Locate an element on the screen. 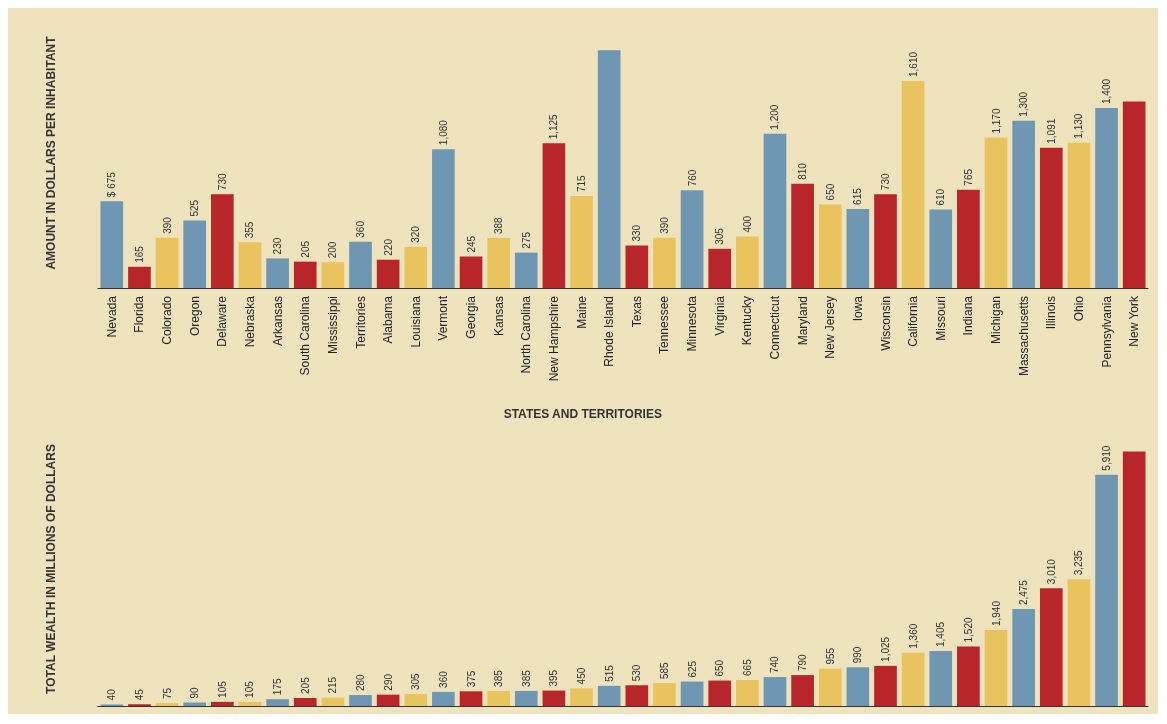 Image resolution: width=1167 pixels, height=724 pixels. x-tick-label: Virginia is located at coordinates (719, 315).